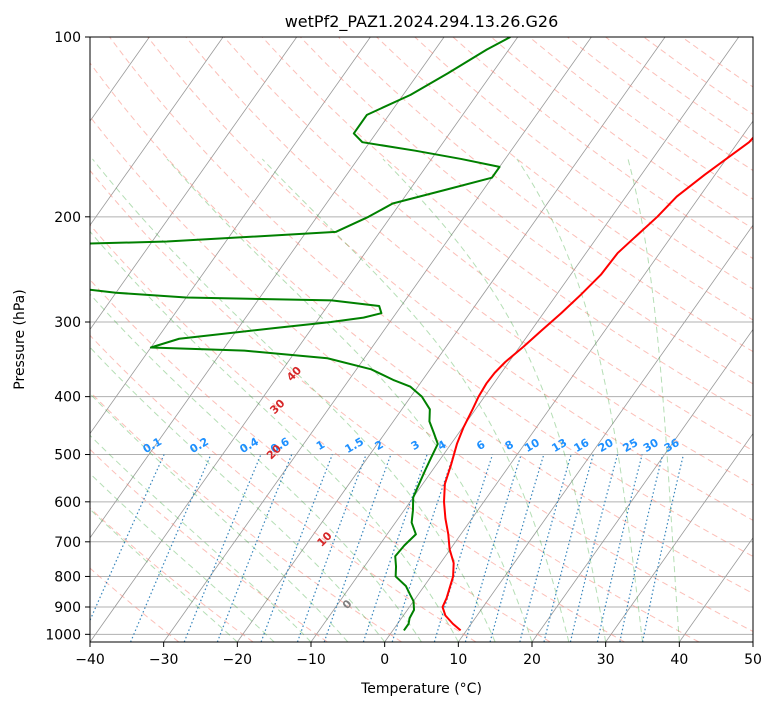 This screenshot has width=775, height=708. I want to click on x-tick-label: 50, so click(753, 660).